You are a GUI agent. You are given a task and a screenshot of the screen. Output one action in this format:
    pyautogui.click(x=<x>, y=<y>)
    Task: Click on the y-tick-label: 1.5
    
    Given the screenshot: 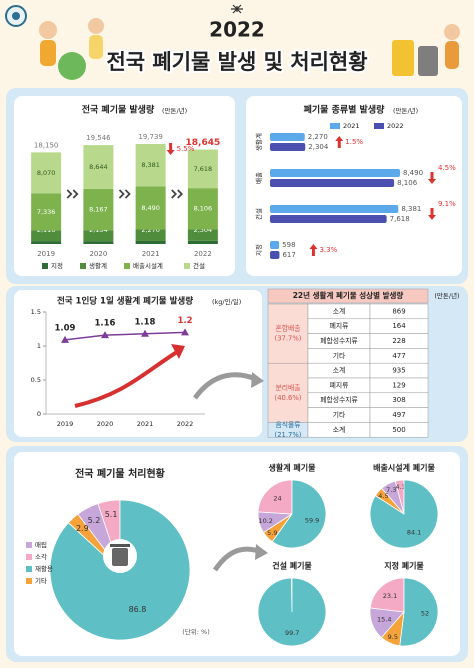 What is the action you would take?
    pyautogui.click(x=36, y=312)
    